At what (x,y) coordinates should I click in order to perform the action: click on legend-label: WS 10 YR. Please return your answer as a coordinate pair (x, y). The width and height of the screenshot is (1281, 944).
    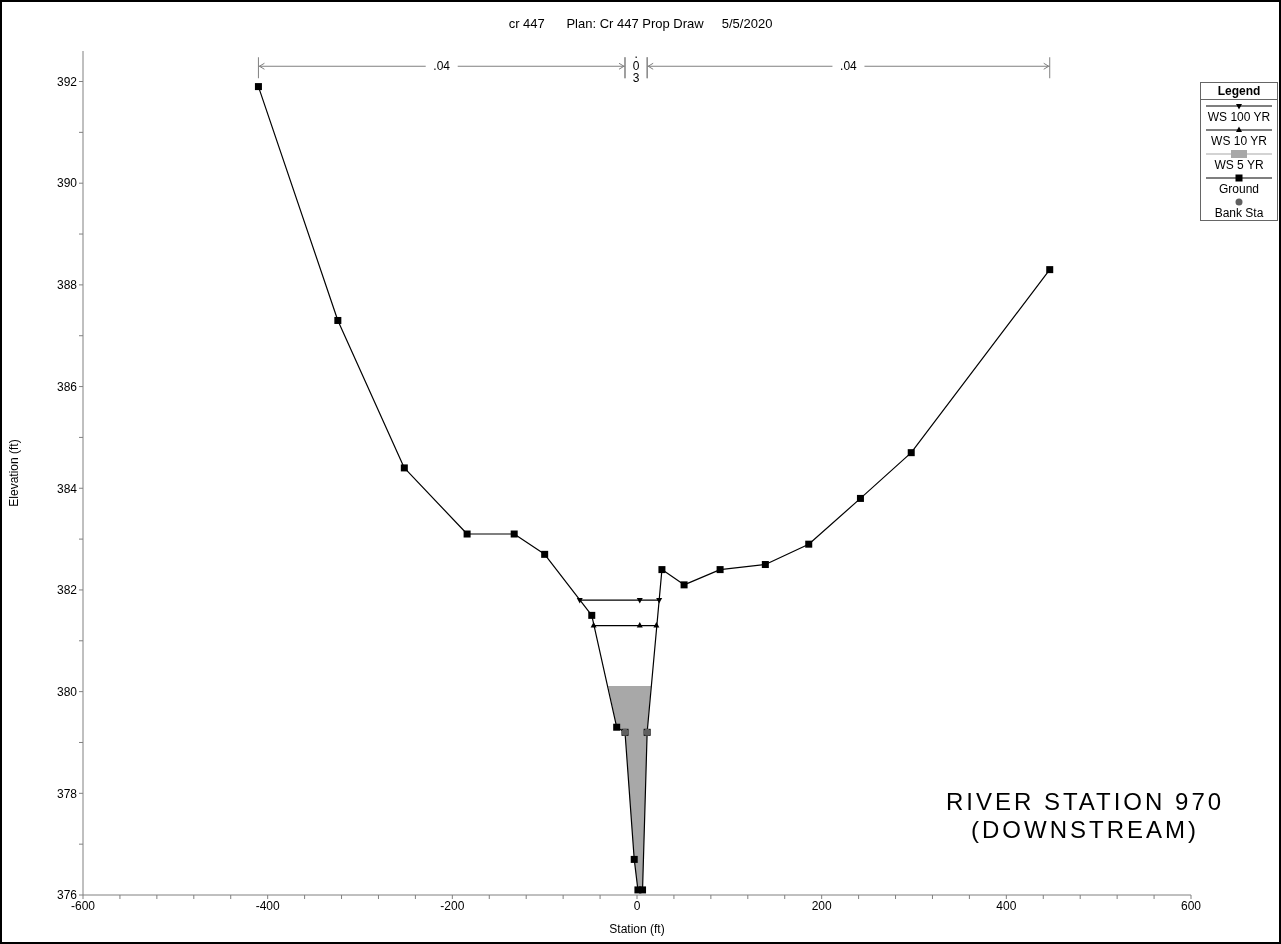
    Looking at the image, I should click on (1239, 141).